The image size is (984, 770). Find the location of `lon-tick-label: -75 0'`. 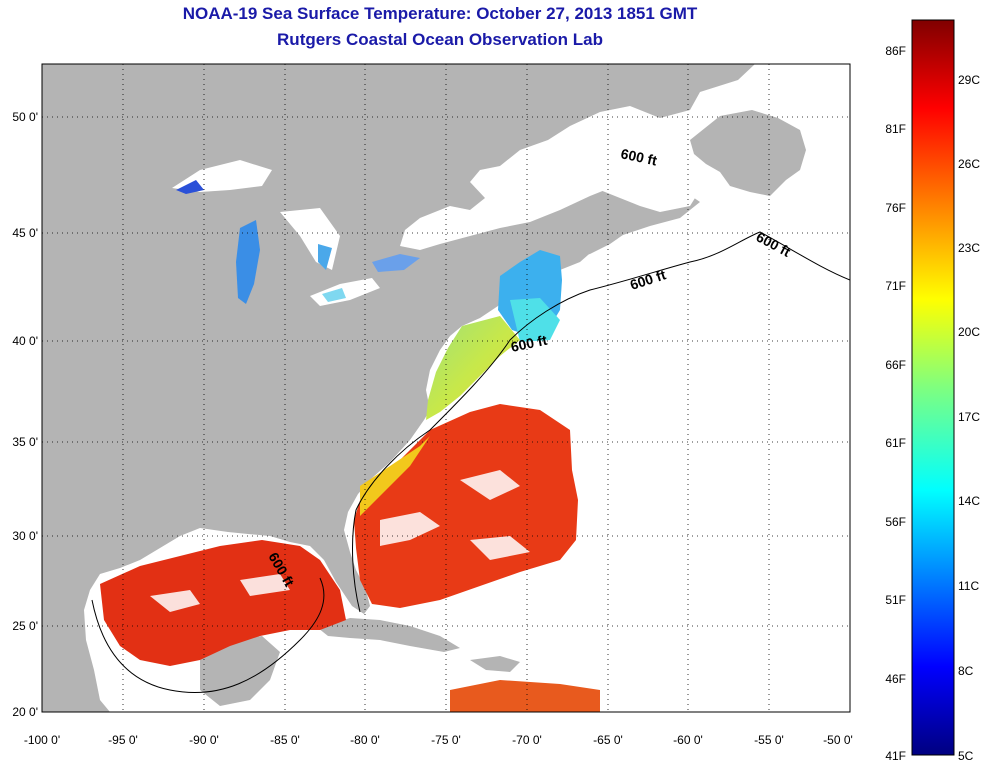

lon-tick-label: -75 0' is located at coordinates (446, 740).